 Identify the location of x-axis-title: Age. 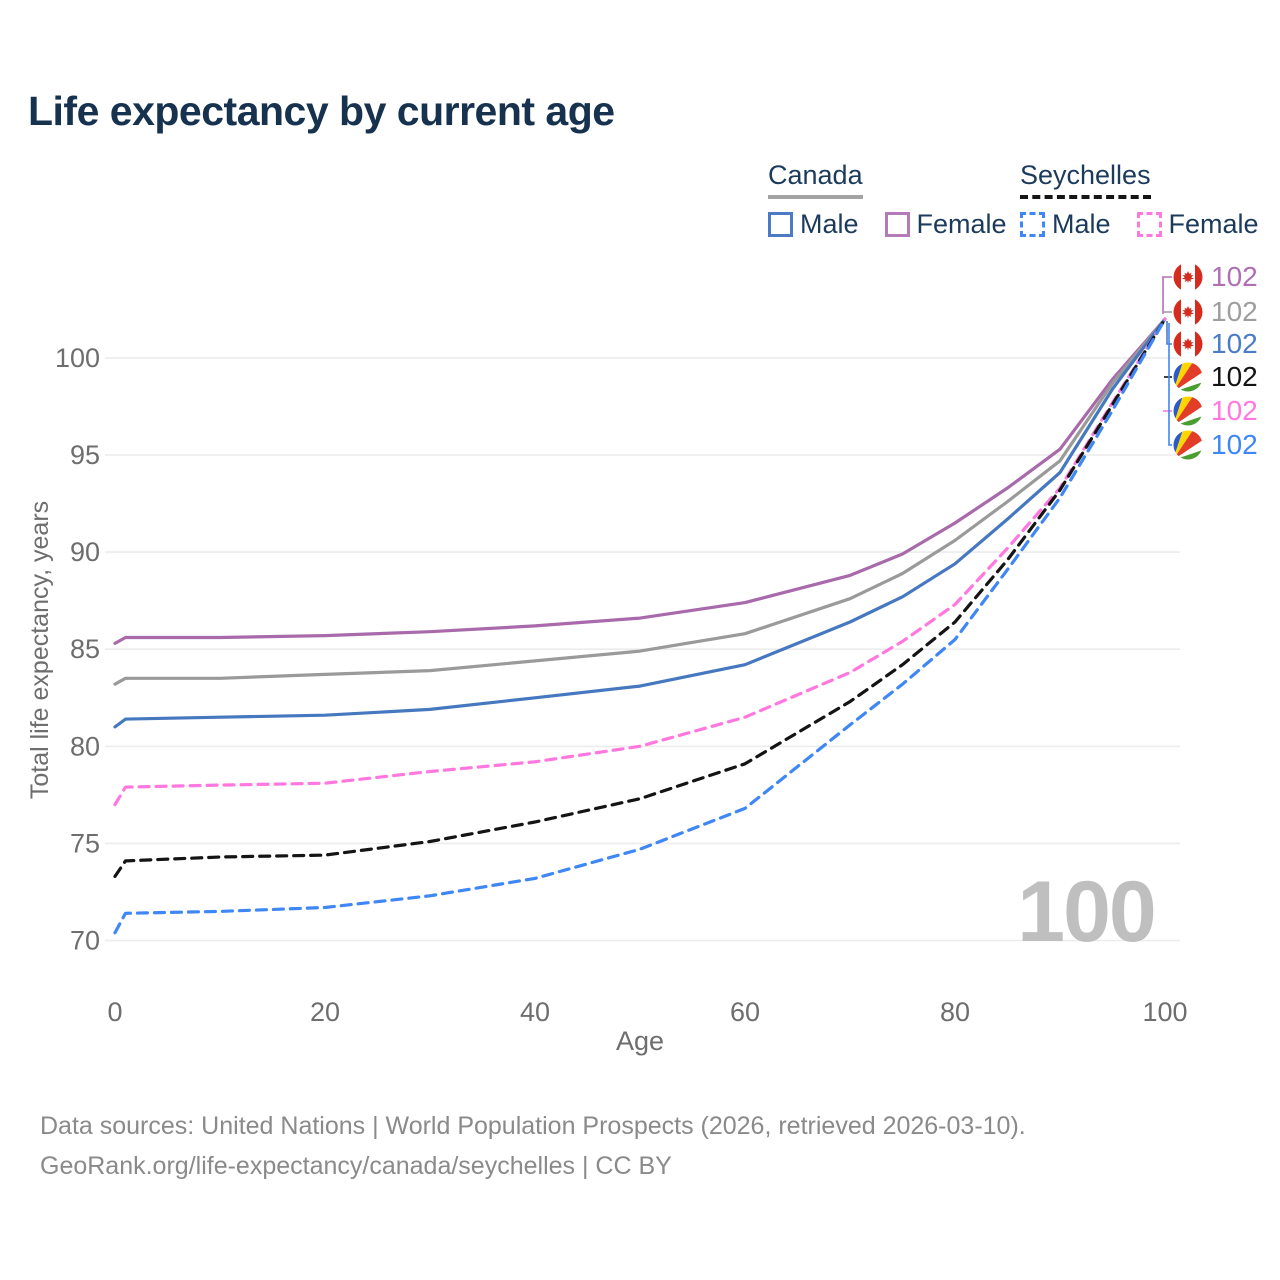
(640, 1041).